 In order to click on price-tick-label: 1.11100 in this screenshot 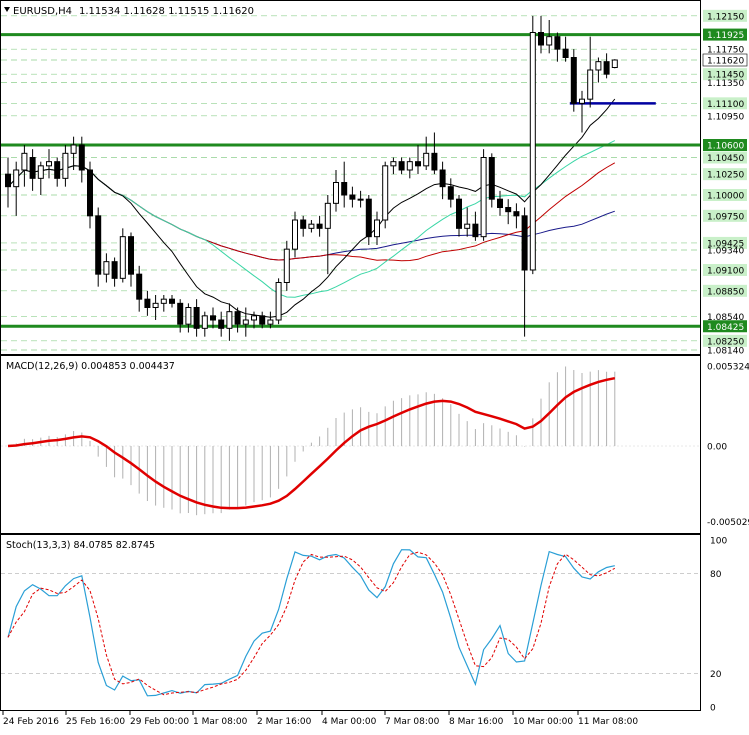, I will do `click(725, 105)`.